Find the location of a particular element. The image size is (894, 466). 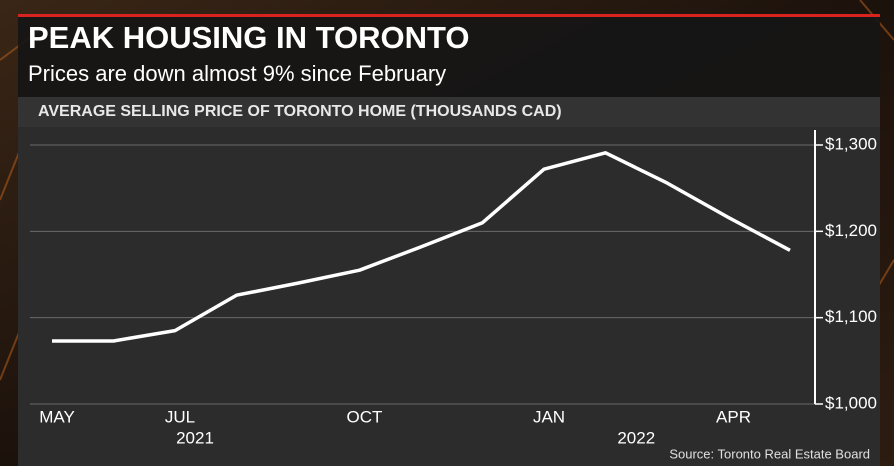

y-tick-label: $1,300 is located at coordinates (851, 143).